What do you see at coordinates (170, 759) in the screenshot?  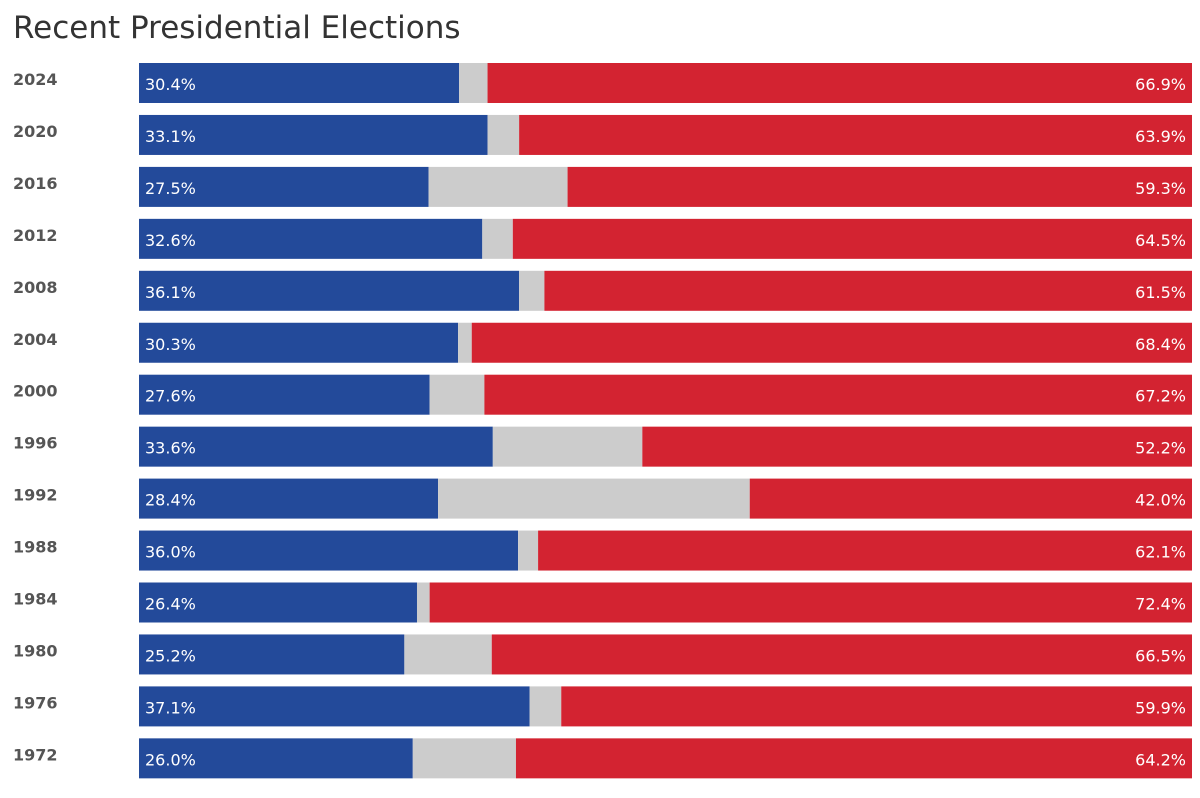 I see `dem-value-label-1972: 26.0%` at bounding box center [170, 759].